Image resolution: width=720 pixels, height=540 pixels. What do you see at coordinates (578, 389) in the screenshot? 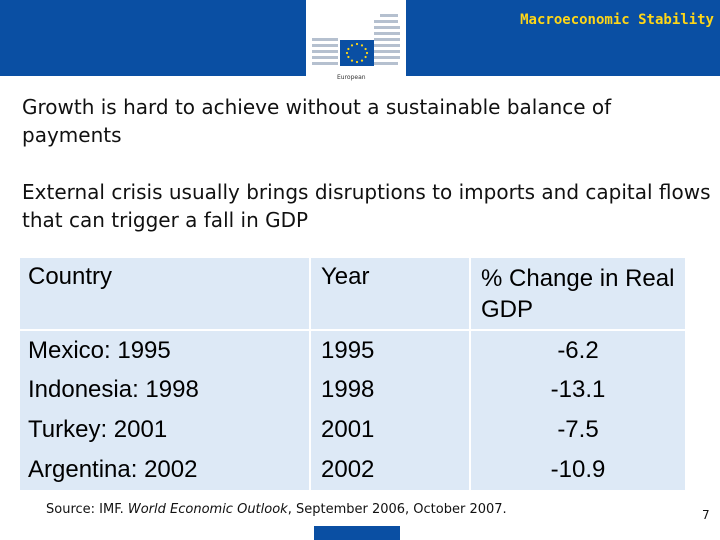
I see `cell-gdp-change: -13.1` at bounding box center [578, 389].